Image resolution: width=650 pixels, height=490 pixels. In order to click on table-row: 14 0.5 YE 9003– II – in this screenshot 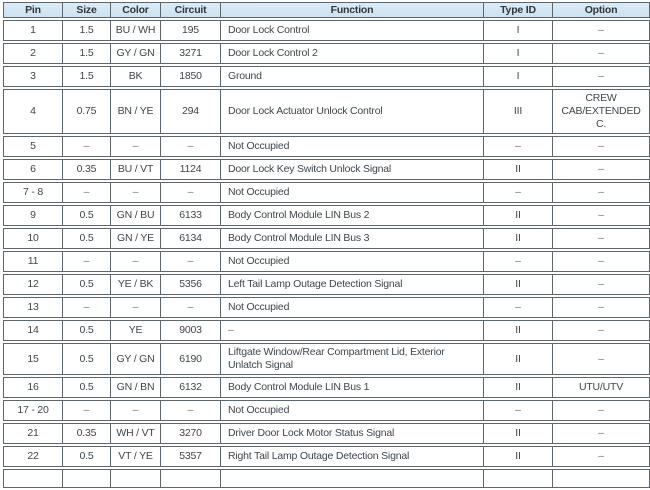, I will do `click(326, 330)`.